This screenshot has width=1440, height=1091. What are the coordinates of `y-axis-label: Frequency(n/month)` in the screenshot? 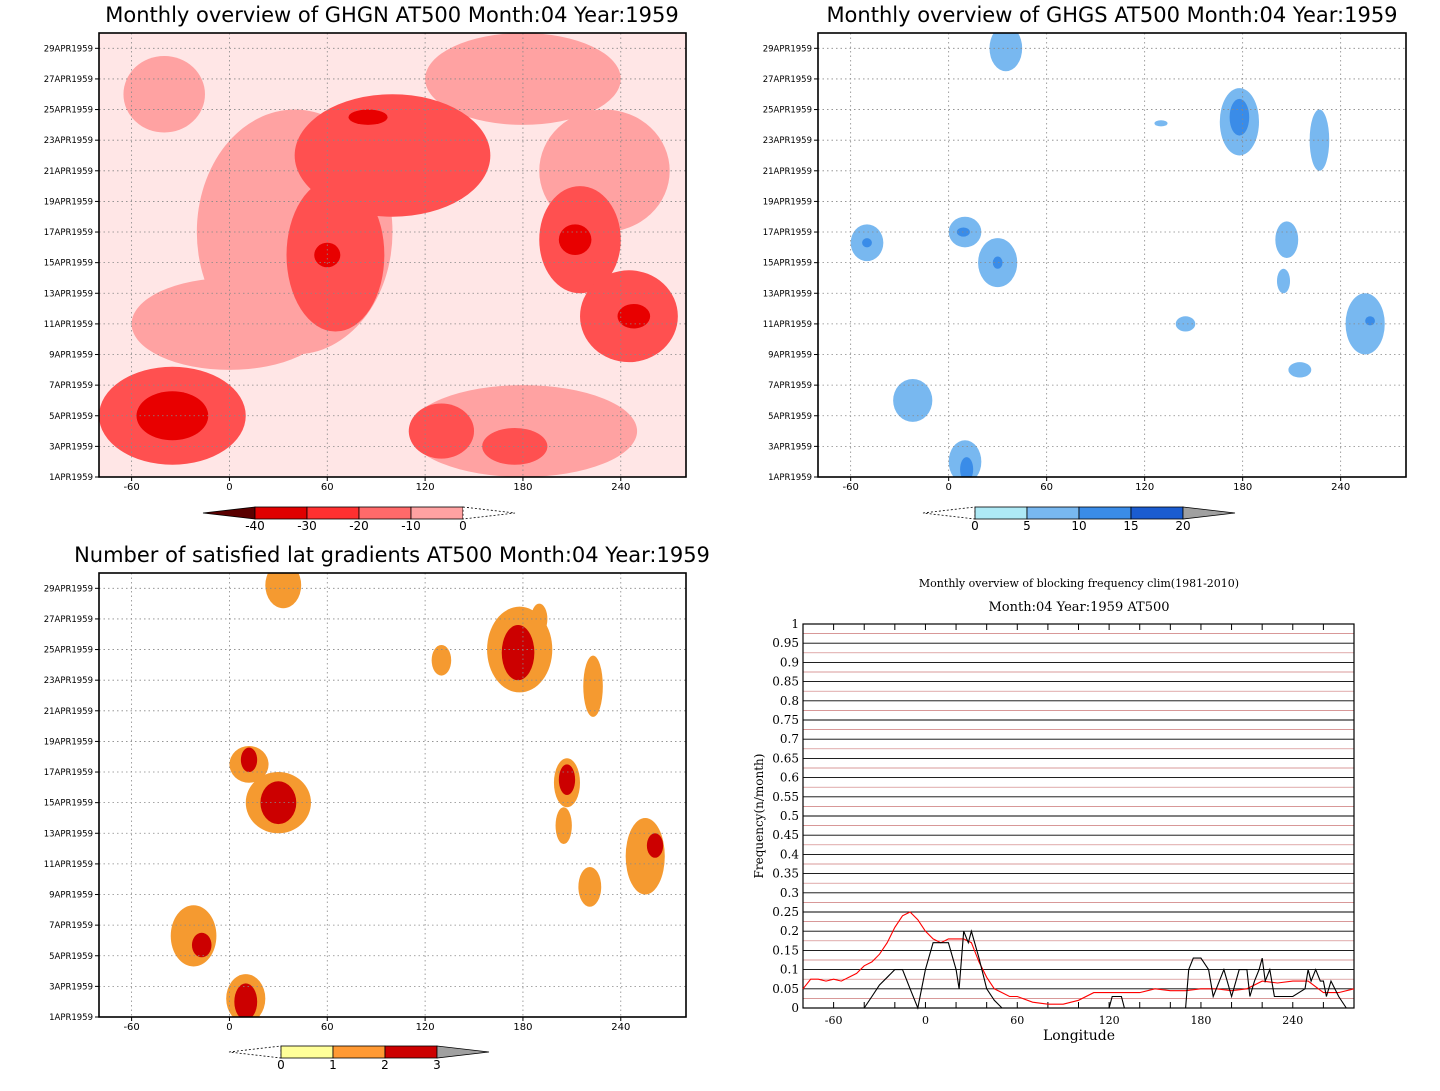 It's located at (759, 816).